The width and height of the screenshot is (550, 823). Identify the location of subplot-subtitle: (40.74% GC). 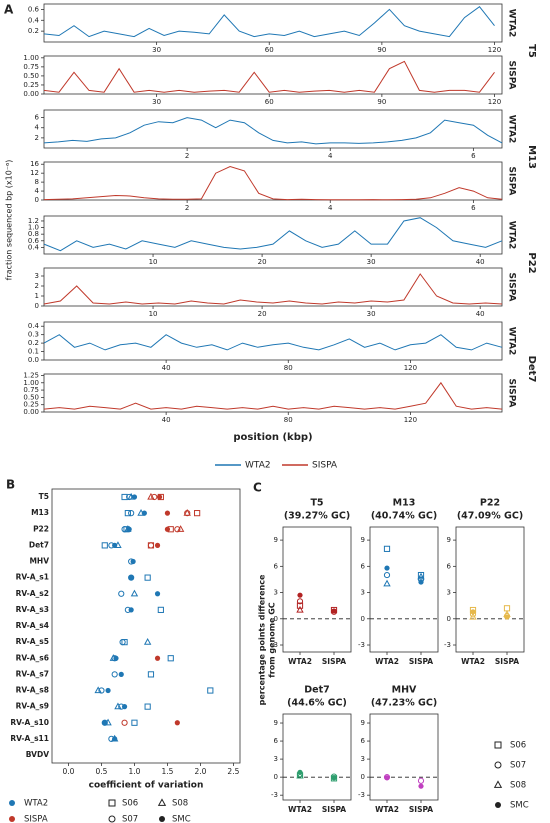
(404, 516).